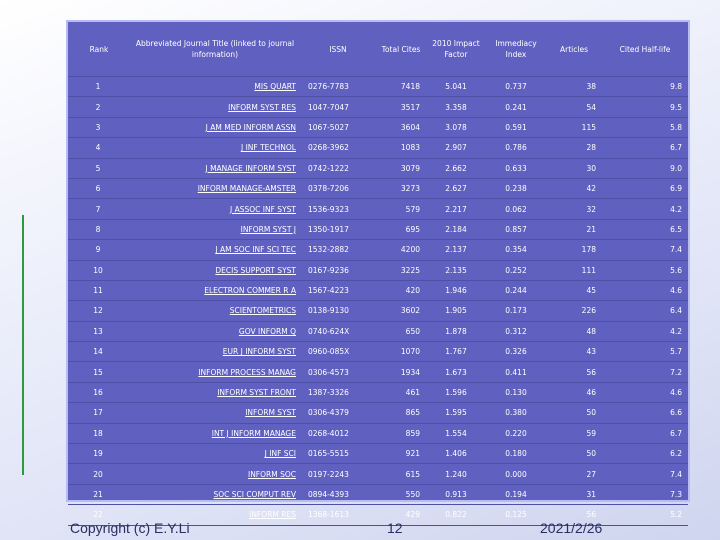  I want to click on impact-factor-cell: 2.627, so click(456, 189).